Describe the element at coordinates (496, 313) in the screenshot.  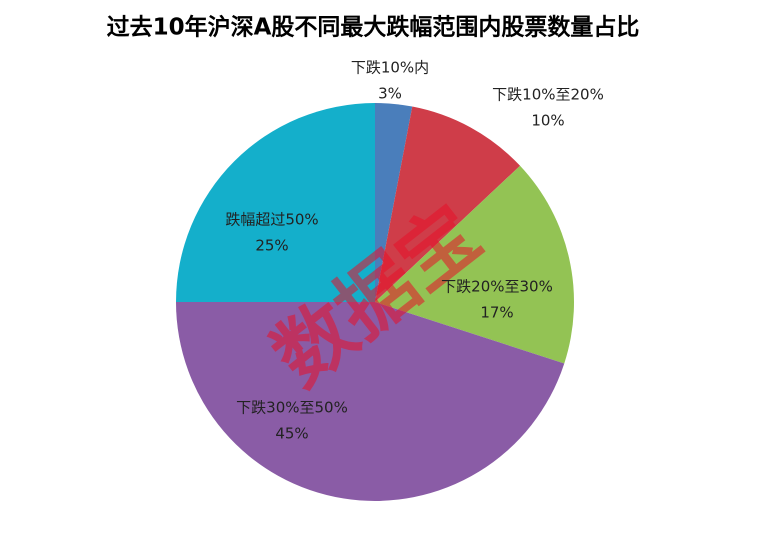
I see `value-label: 17%` at that location.